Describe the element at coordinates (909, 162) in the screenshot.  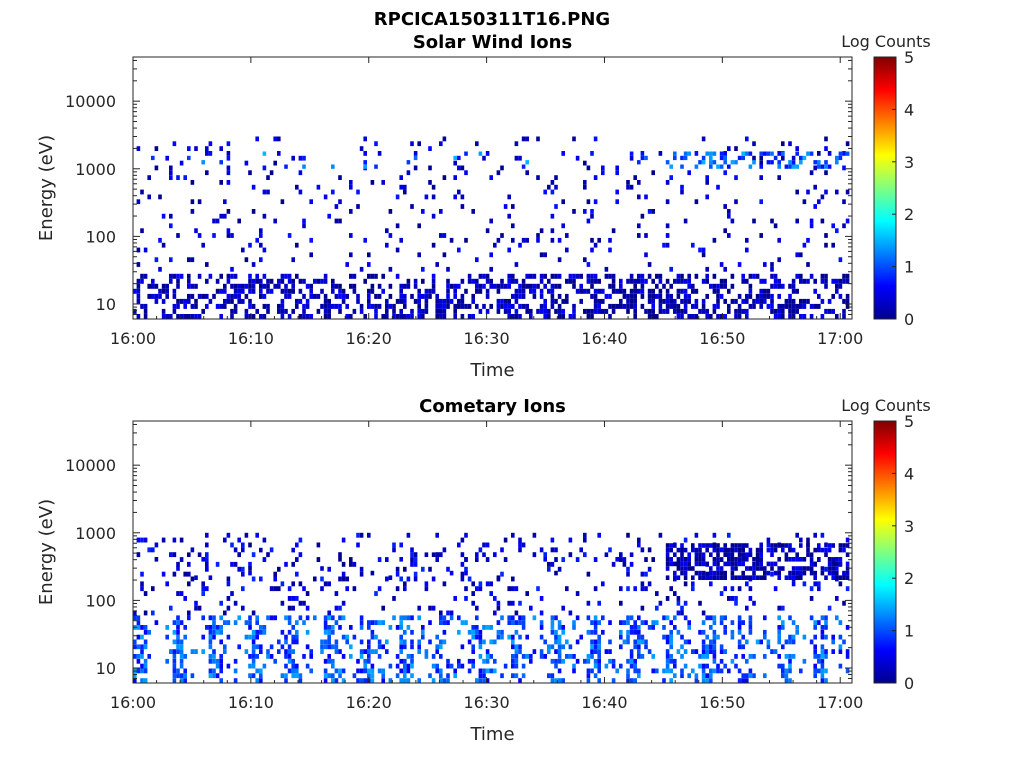
I see `colorbar-tick-label: 3` at that location.